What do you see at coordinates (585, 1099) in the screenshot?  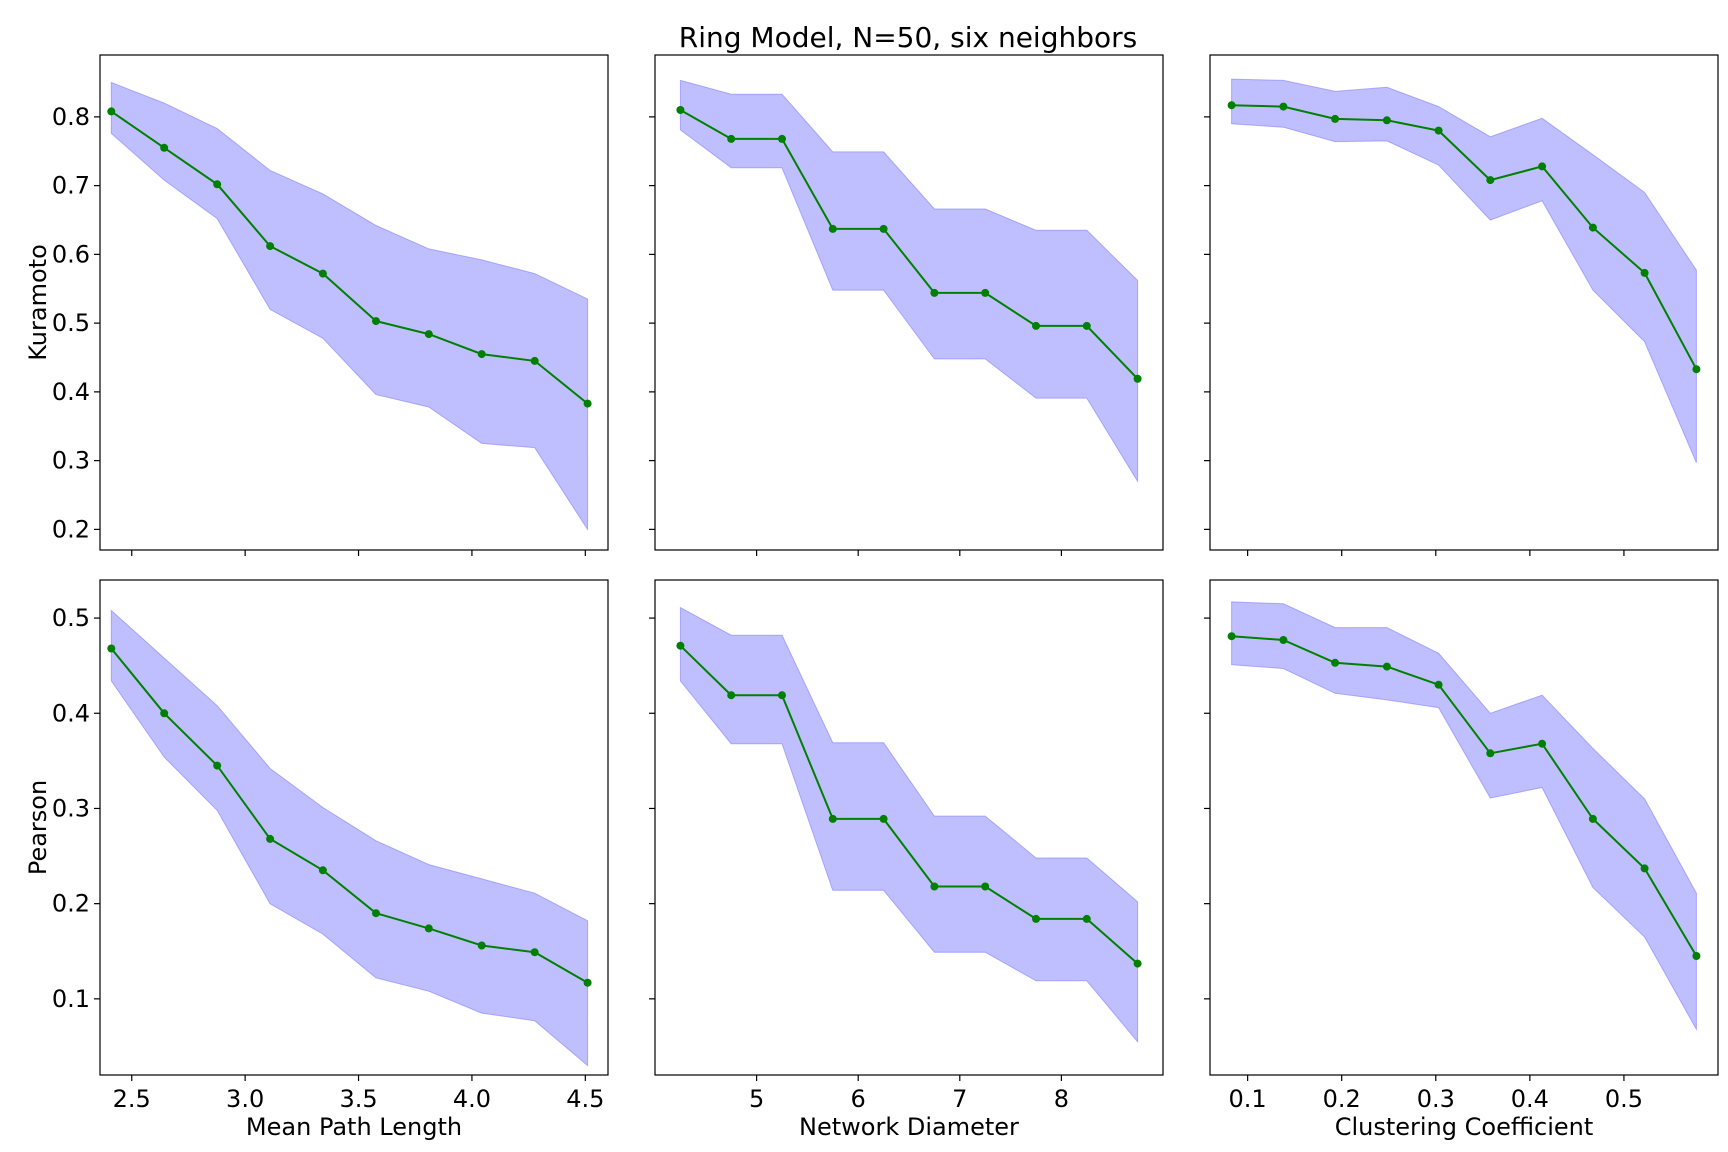 I see `x-tick-label: 4.5` at bounding box center [585, 1099].